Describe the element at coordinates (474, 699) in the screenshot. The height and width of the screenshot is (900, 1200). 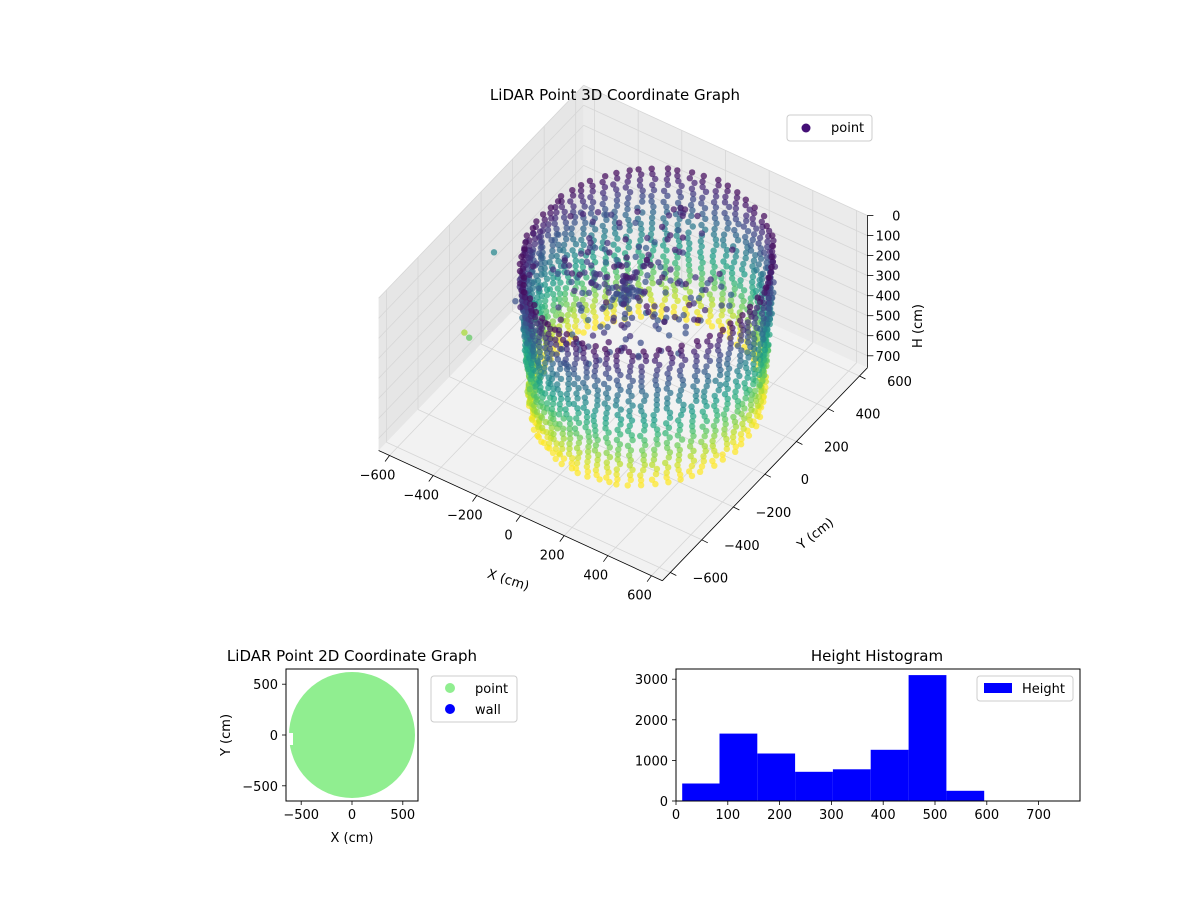
I see `legend-2d: point wall` at that location.